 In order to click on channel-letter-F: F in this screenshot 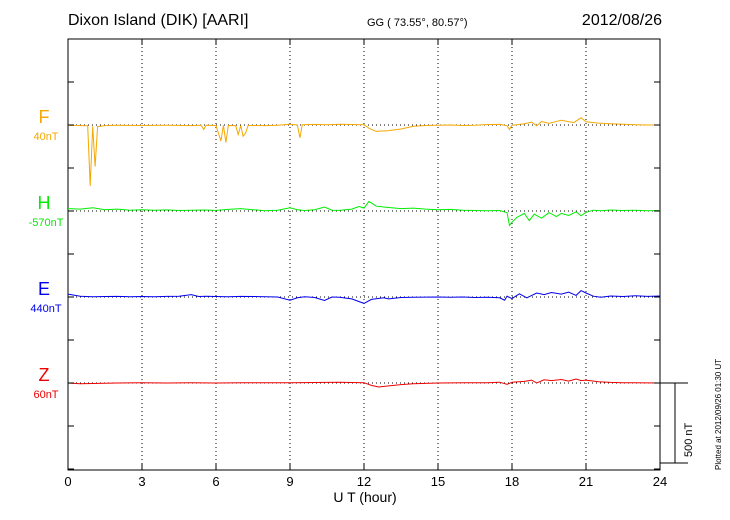, I will do `click(44, 117)`.